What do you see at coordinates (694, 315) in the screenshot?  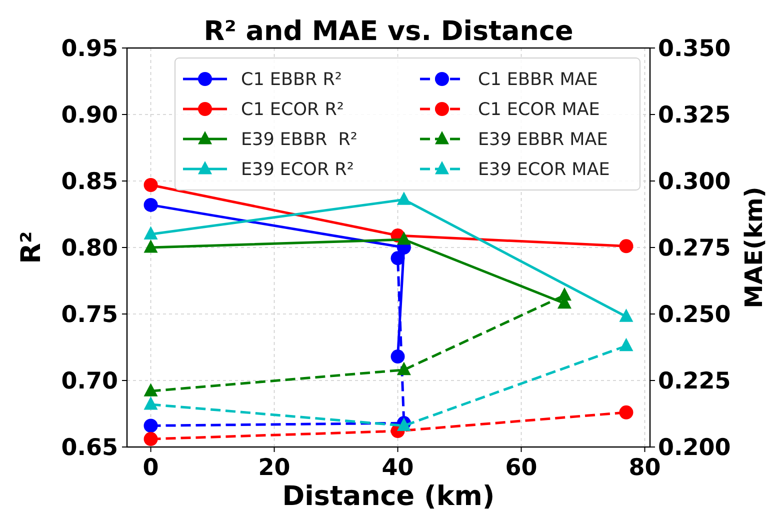 I see `y2-tick-label: 0.250` at bounding box center [694, 315].